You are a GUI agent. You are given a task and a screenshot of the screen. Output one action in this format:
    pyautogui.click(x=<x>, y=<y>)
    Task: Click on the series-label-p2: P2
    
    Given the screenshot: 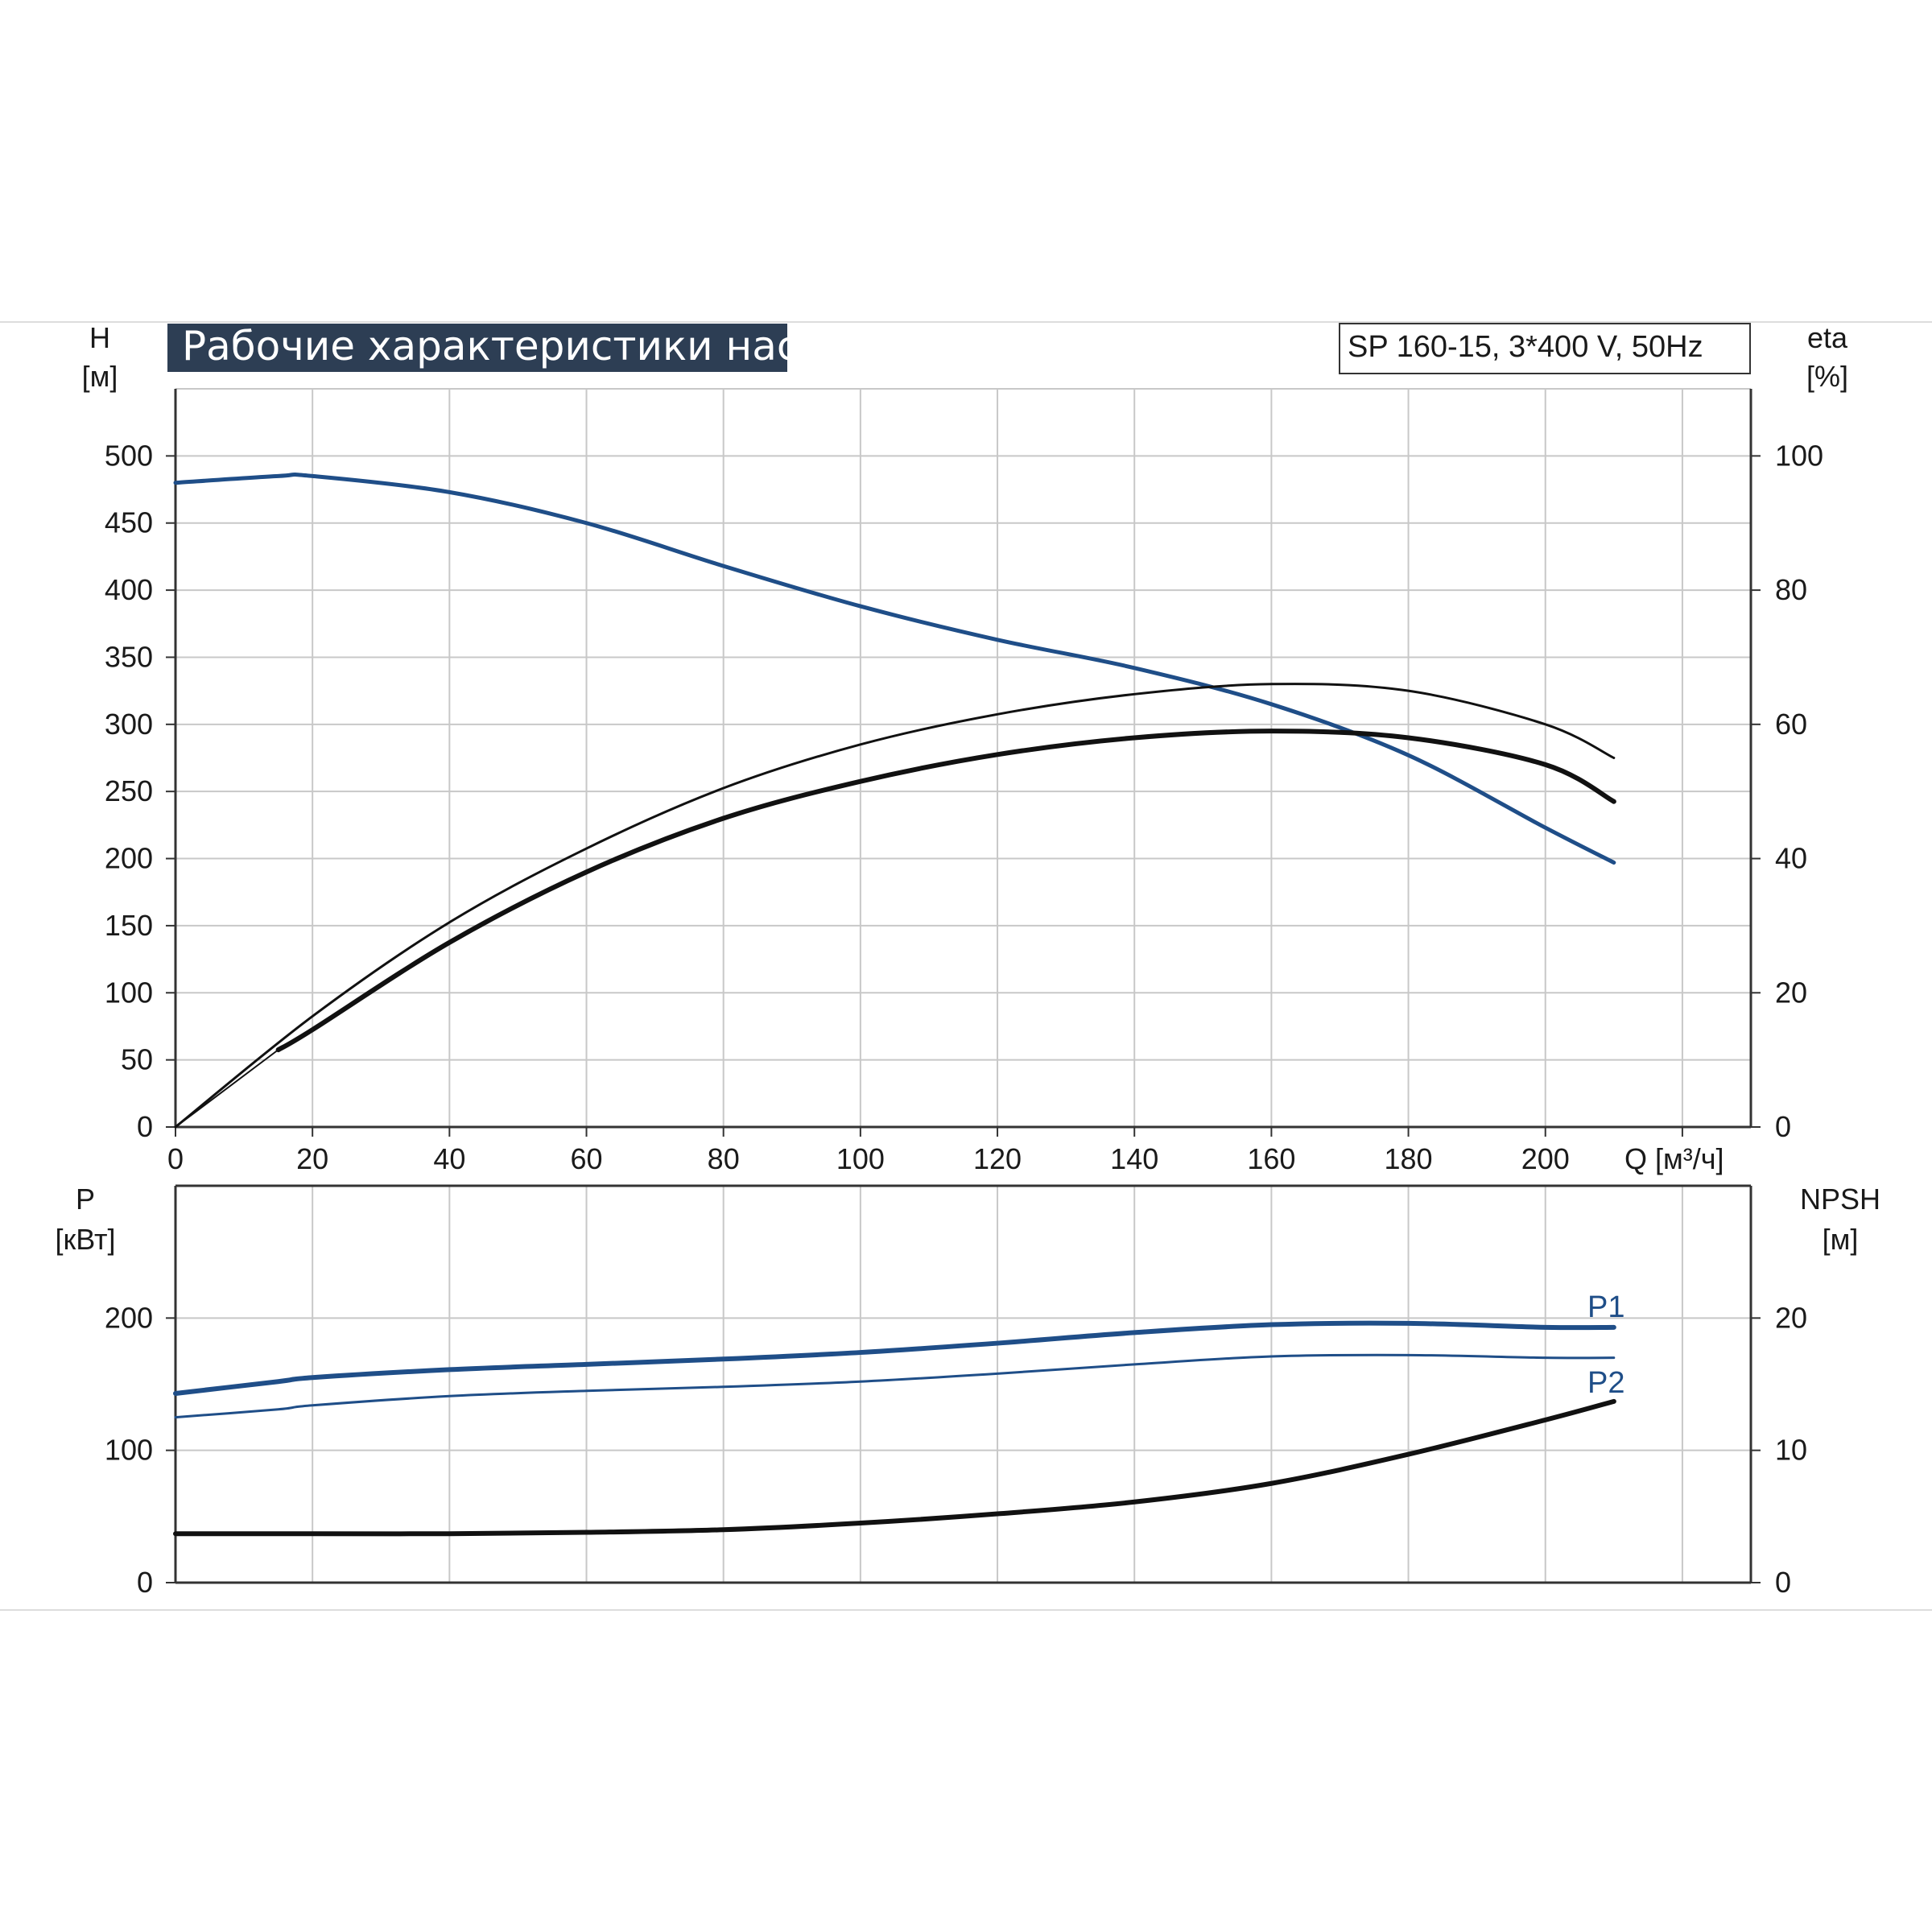 What is the action you would take?
    pyautogui.click(x=1605, y=1383)
    